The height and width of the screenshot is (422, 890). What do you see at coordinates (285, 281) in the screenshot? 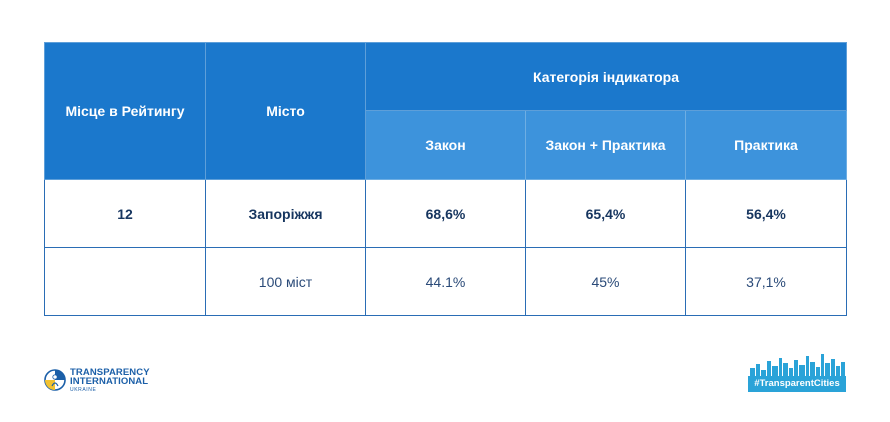
I see `cell-city: 100 міст` at bounding box center [285, 281].